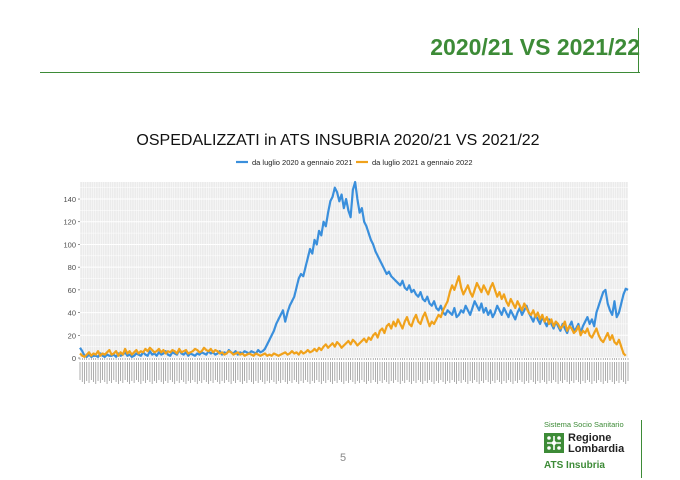  I want to click on slide-title: 2020/21 VS 2021/22, so click(535, 47).